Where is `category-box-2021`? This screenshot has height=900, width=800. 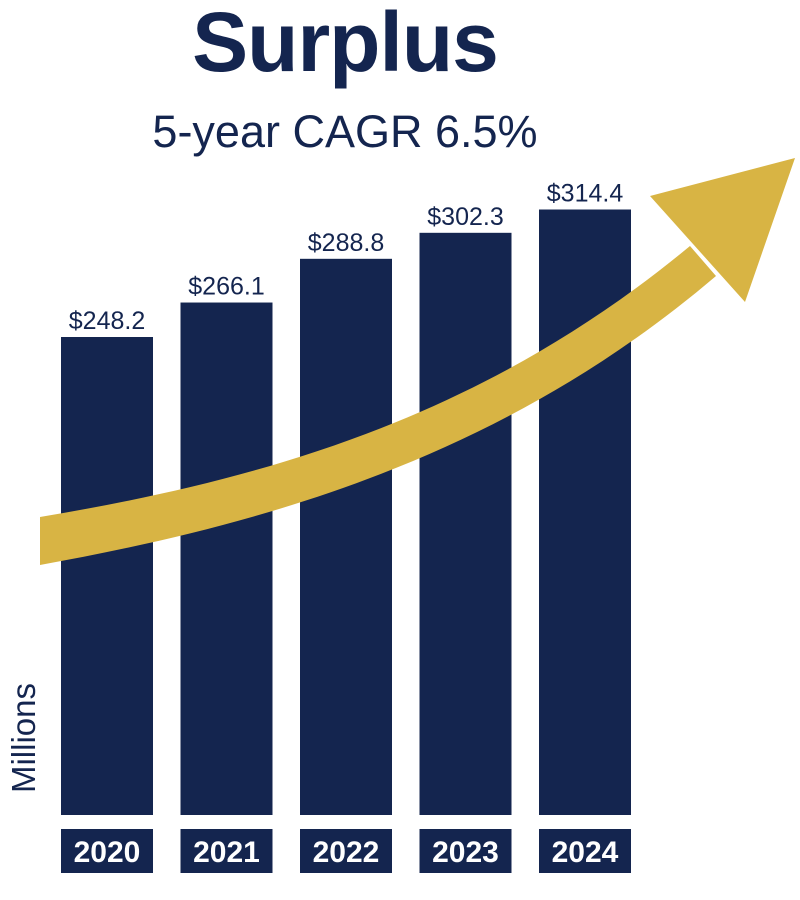
category-box-2021 is located at coordinates (226, 851).